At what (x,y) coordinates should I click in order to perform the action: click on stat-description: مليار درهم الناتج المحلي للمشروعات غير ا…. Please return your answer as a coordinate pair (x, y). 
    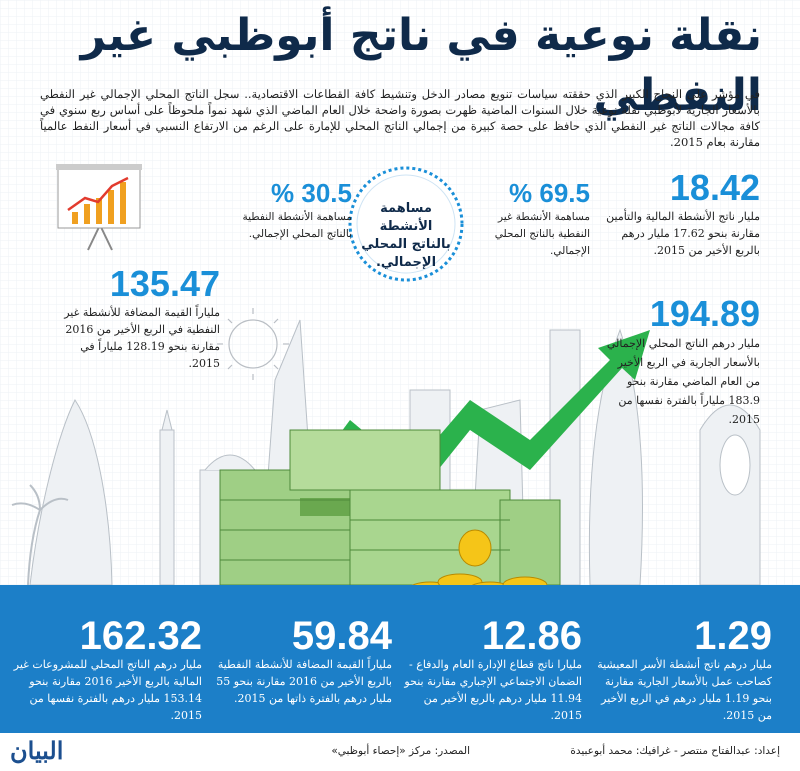
    Looking at the image, I should click on (107, 690).